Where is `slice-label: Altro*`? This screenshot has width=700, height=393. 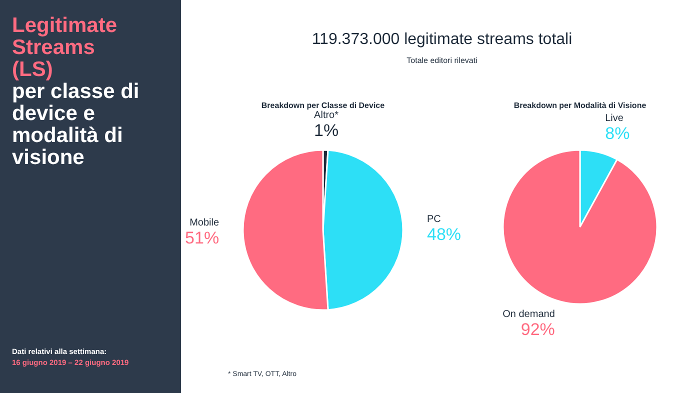 slice-label: Altro* is located at coordinates (326, 116).